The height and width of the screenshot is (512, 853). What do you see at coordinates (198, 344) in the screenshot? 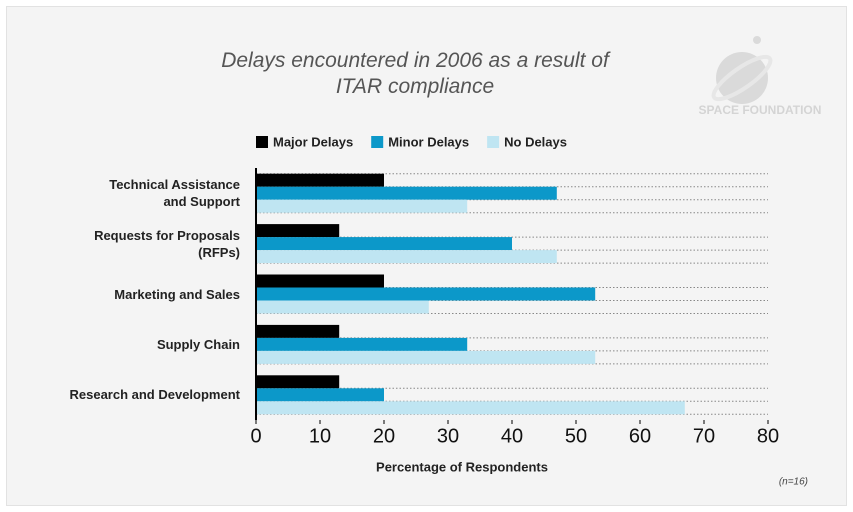
I see `y-tick-label: Supply Chain` at bounding box center [198, 344].